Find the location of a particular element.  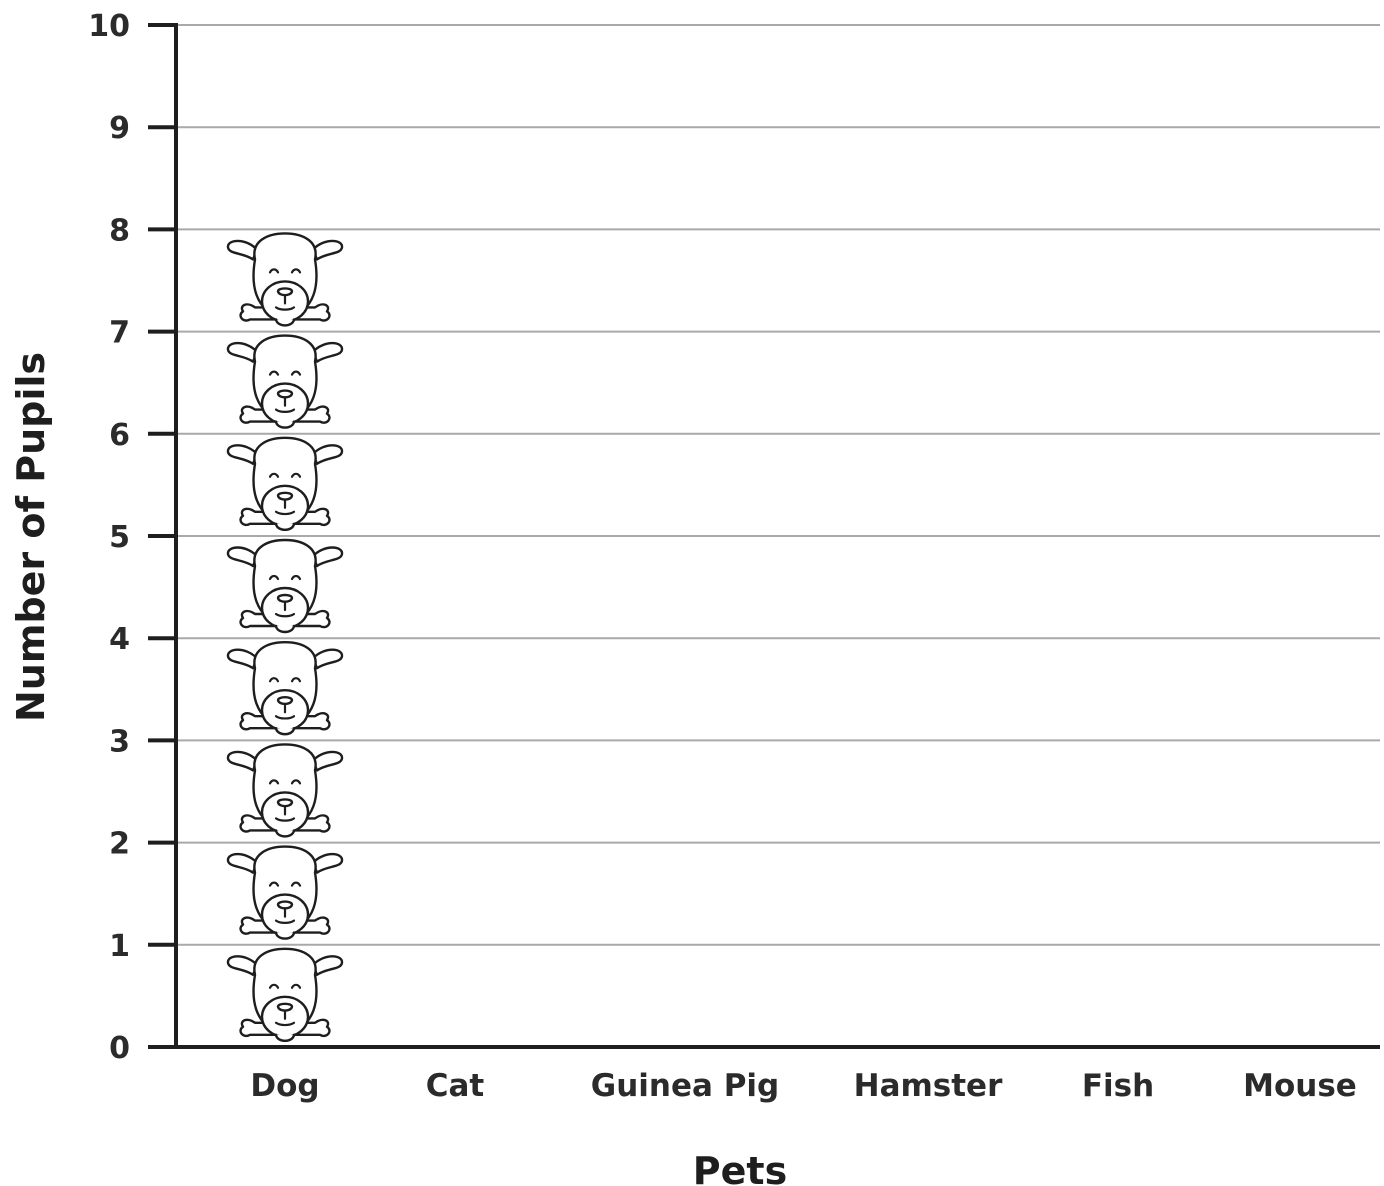

x-category-label: Hamster is located at coordinates (928, 1086).